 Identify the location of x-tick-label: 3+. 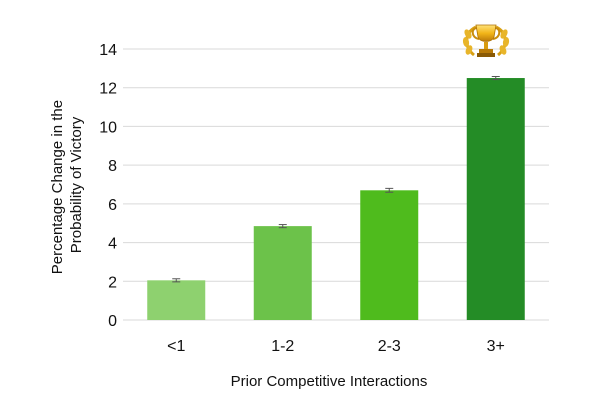
(496, 346).